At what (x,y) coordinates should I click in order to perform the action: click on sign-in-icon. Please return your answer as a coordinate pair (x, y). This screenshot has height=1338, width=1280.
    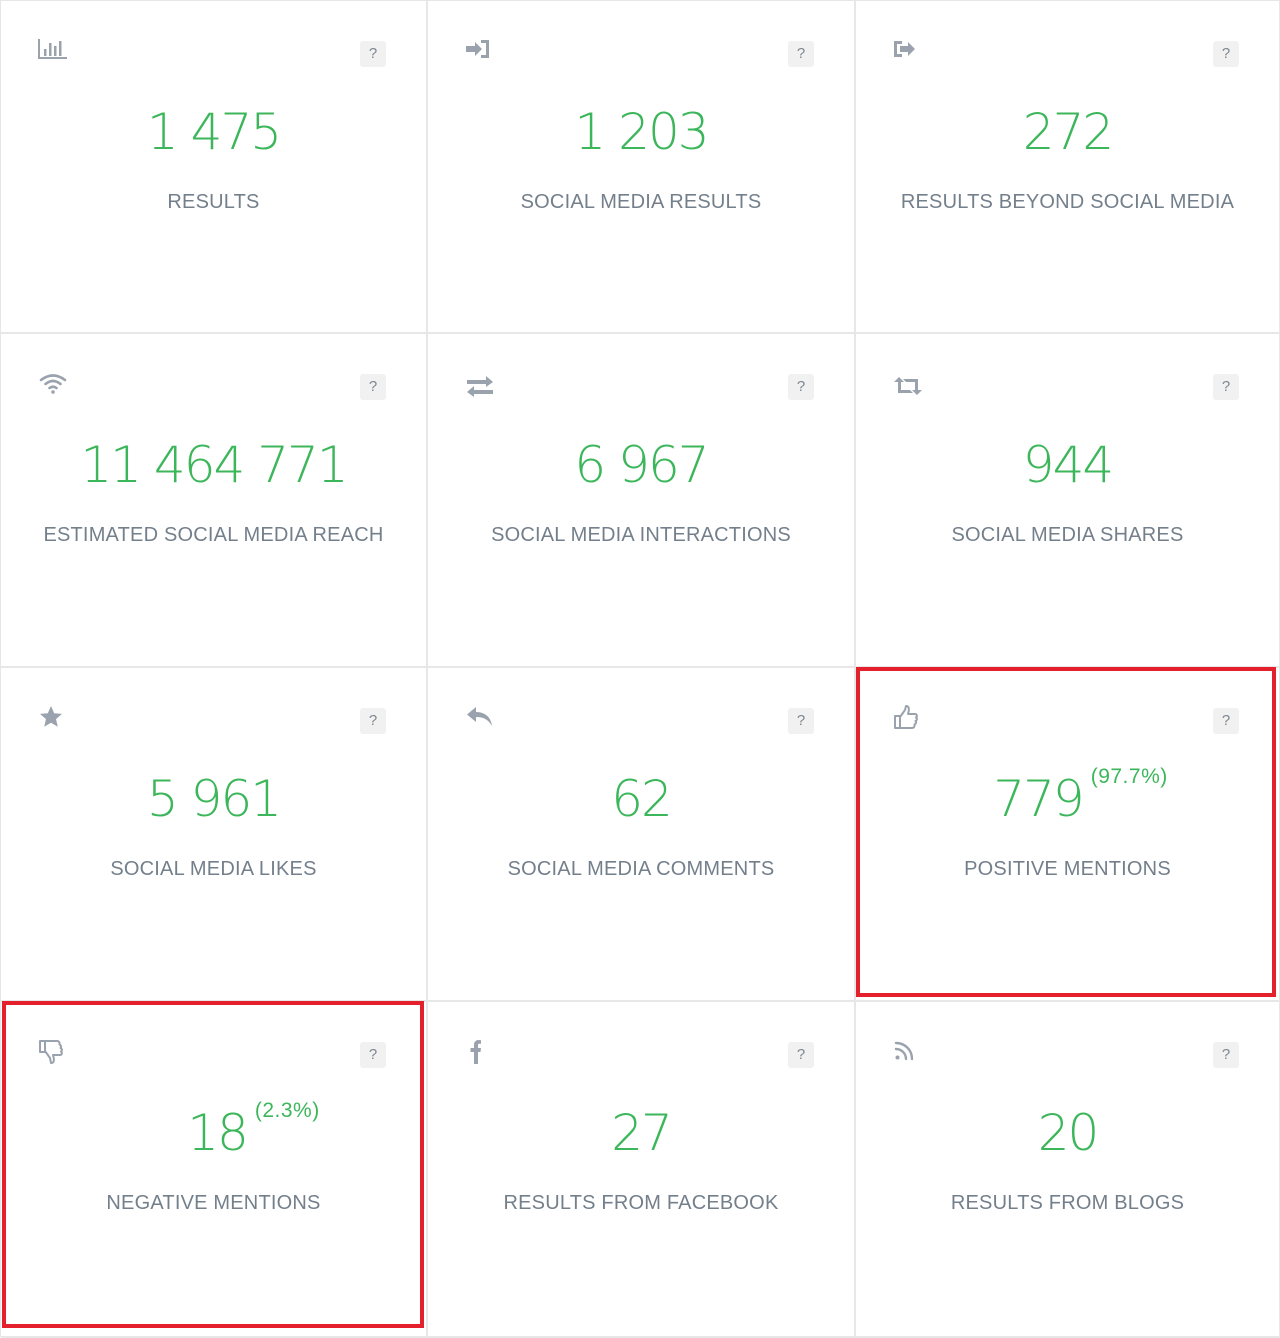
    Looking at the image, I should click on (480, 51).